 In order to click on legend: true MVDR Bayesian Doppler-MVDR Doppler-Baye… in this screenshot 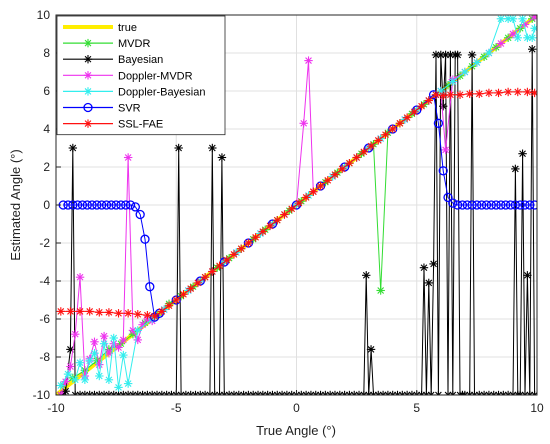, I will do `click(141, 75)`.